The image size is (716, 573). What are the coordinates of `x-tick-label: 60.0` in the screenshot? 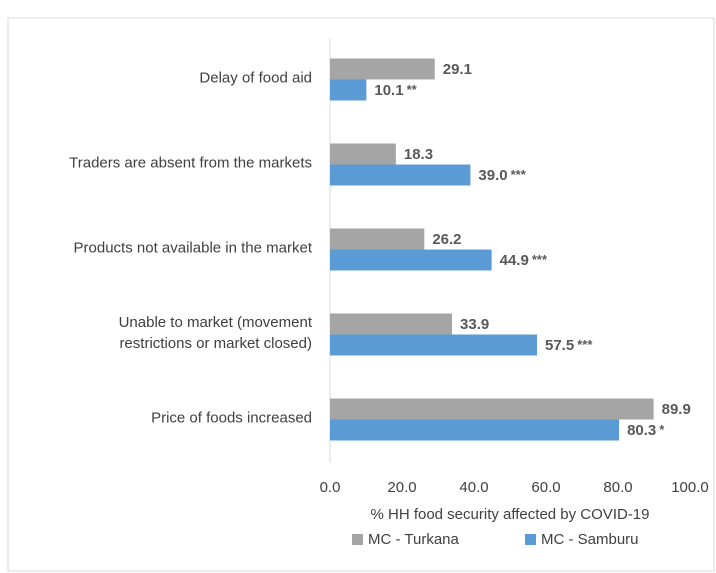 It's located at (545, 487).